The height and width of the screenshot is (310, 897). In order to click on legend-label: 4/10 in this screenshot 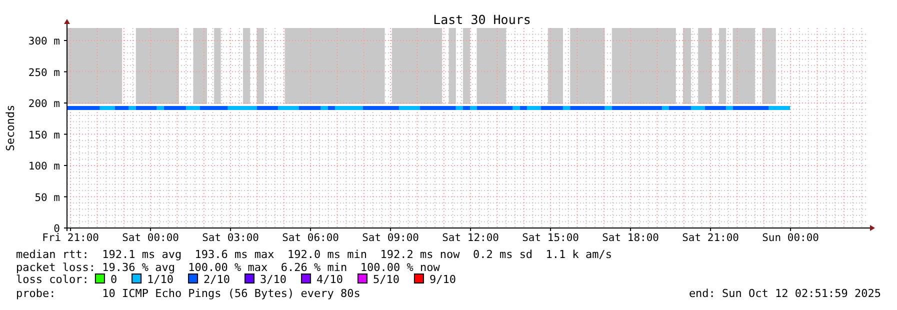, I will do `click(329, 279)`.